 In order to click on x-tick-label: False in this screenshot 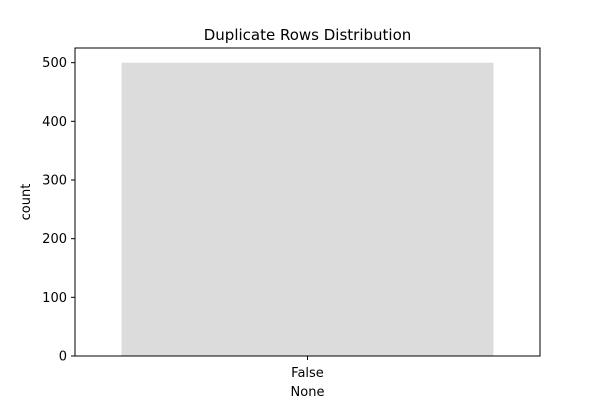, I will do `click(307, 373)`.